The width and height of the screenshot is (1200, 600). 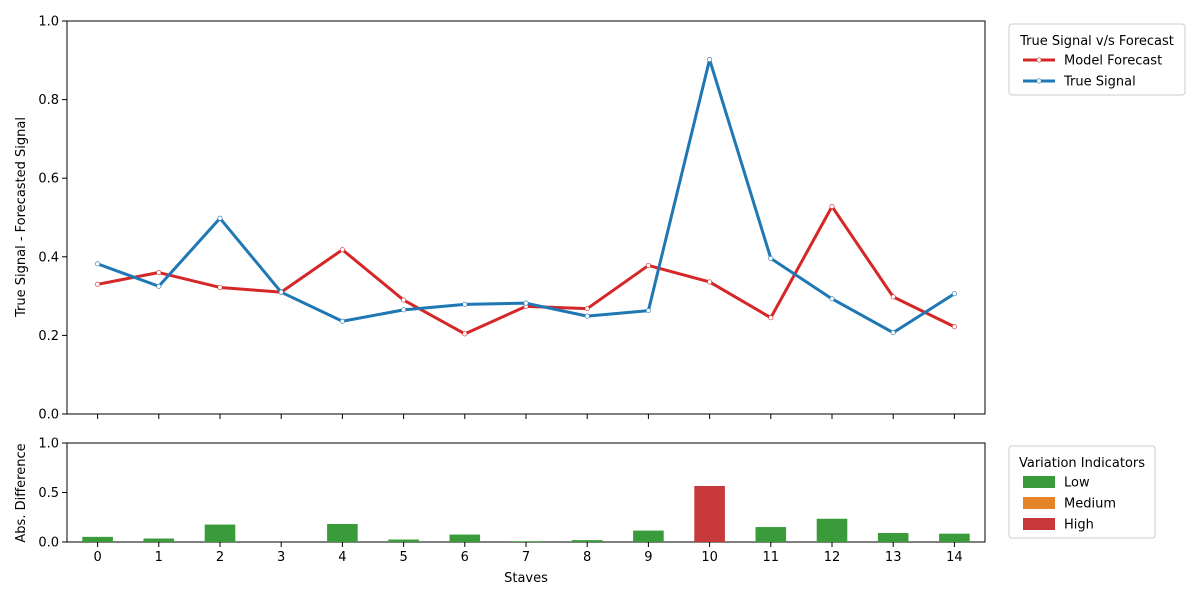 I want to click on bottom-y-tick-label: 0.0, so click(x=48, y=543).